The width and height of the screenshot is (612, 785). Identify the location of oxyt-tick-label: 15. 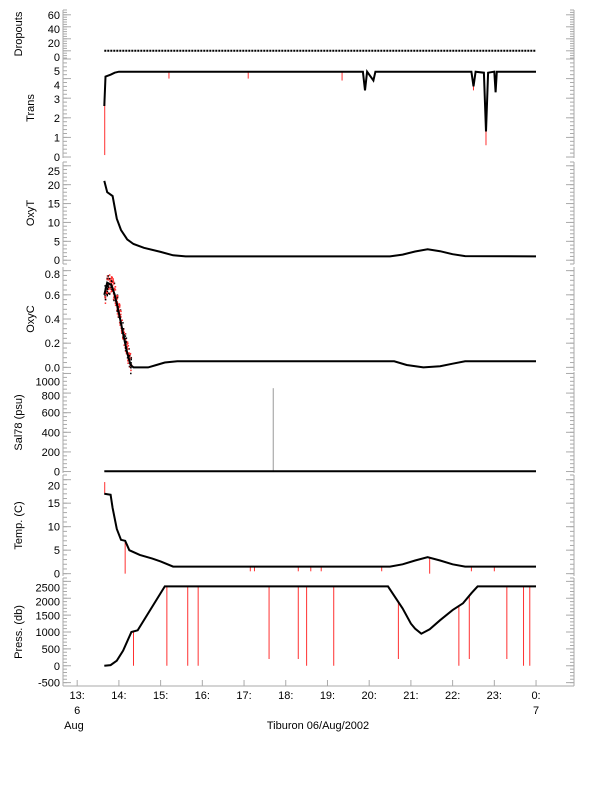
(54, 205).